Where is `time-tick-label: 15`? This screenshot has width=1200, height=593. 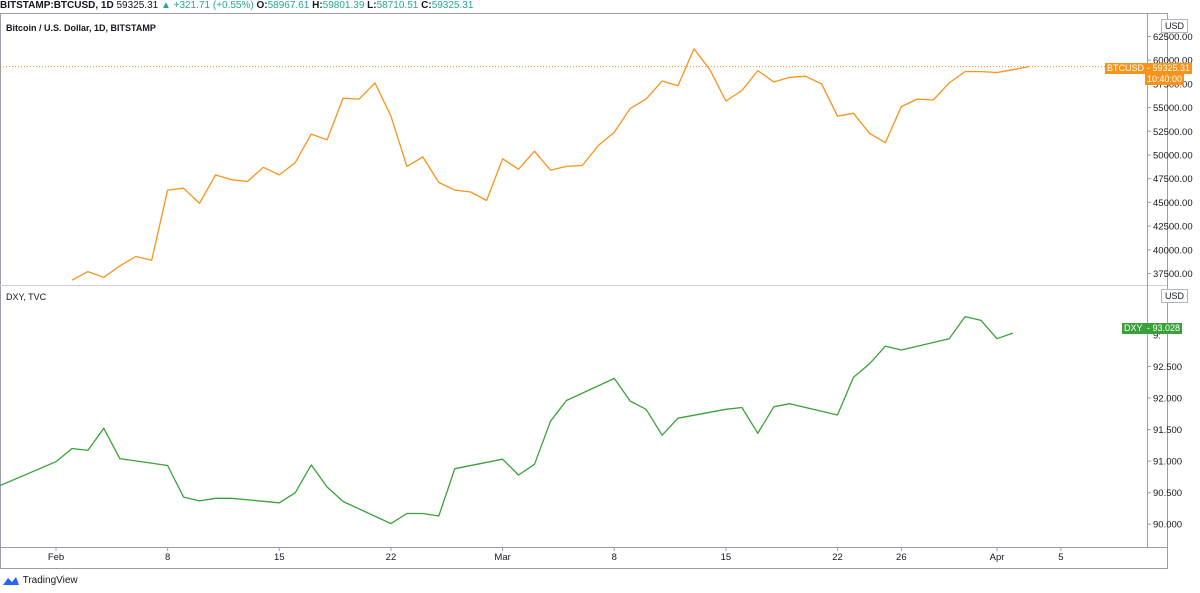
time-tick-label: 15 is located at coordinates (726, 557).